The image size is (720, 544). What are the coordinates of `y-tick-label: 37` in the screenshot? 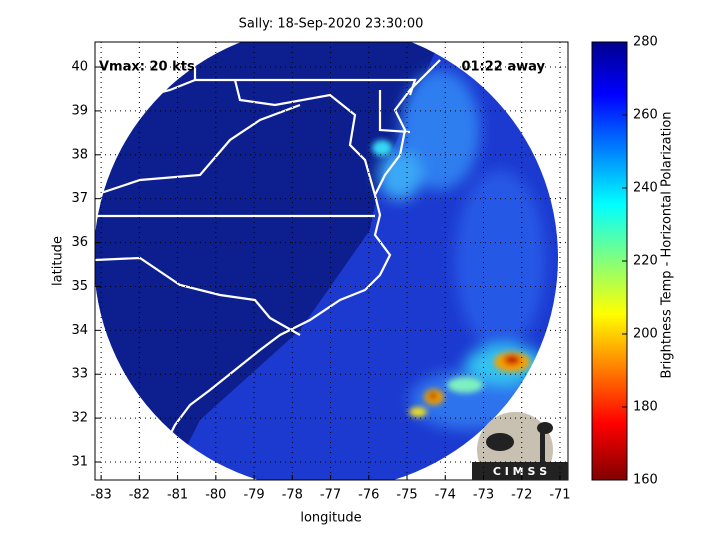 It's located at (79, 198).